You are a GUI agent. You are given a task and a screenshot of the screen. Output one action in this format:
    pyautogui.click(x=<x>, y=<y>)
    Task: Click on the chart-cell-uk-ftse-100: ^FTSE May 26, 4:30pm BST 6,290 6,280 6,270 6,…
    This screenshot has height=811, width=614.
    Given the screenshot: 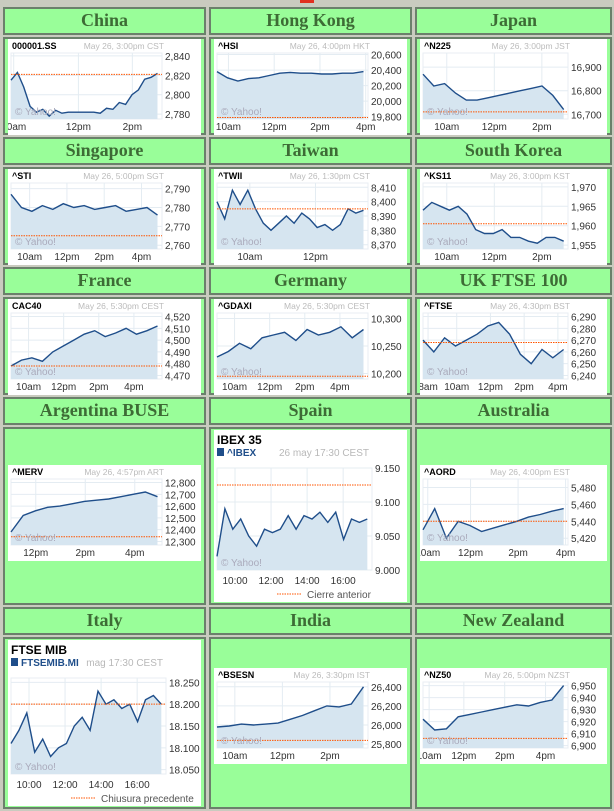 What is the action you would take?
    pyautogui.click(x=513, y=346)
    